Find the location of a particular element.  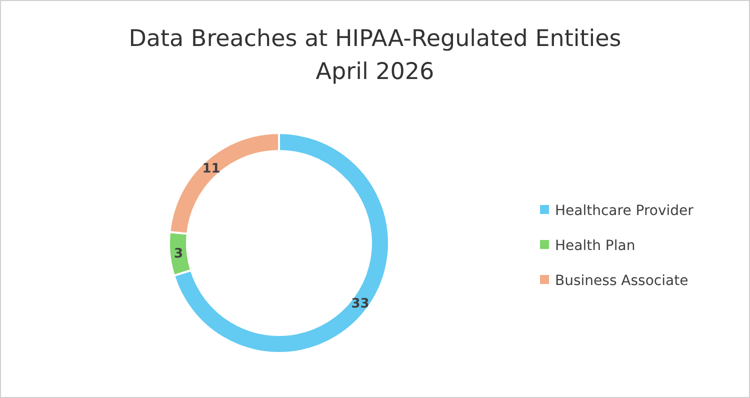

data-label: 33 is located at coordinates (360, 304).